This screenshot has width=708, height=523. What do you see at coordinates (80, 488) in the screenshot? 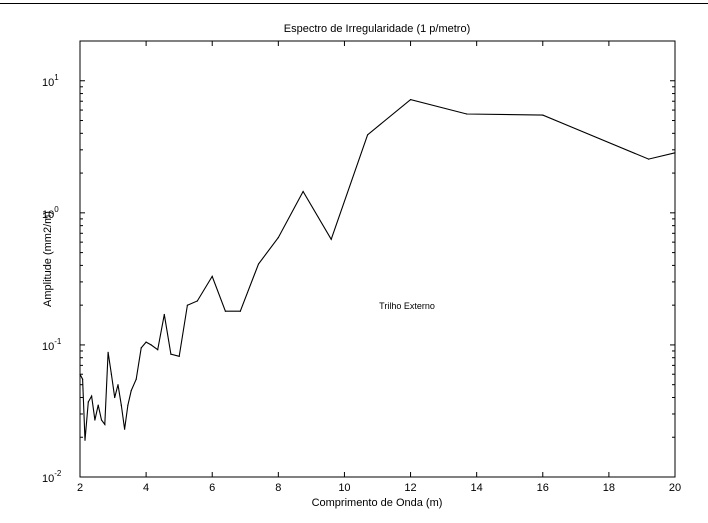
I see `x-tick-label: 2` at bounding box center [80, 488].